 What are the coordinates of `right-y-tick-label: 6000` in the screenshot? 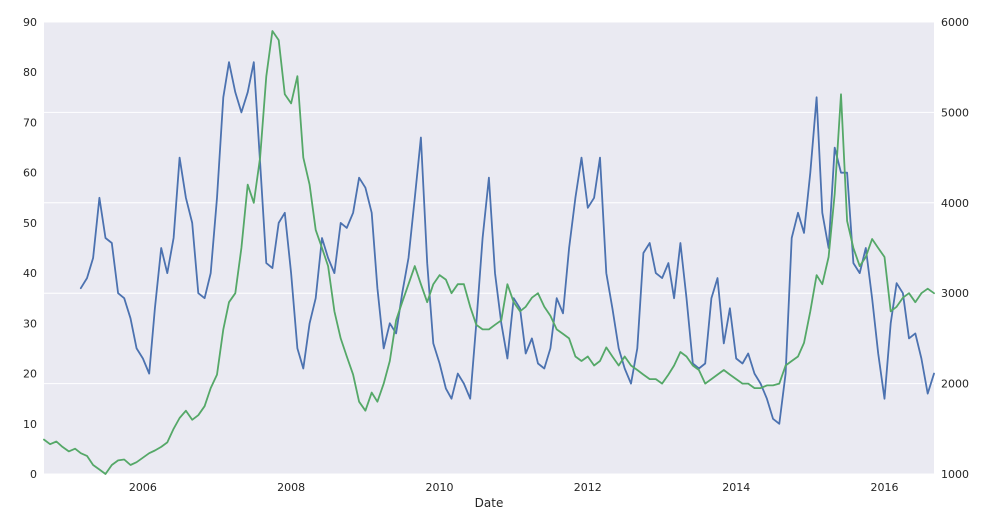 It's located at (955, 22).